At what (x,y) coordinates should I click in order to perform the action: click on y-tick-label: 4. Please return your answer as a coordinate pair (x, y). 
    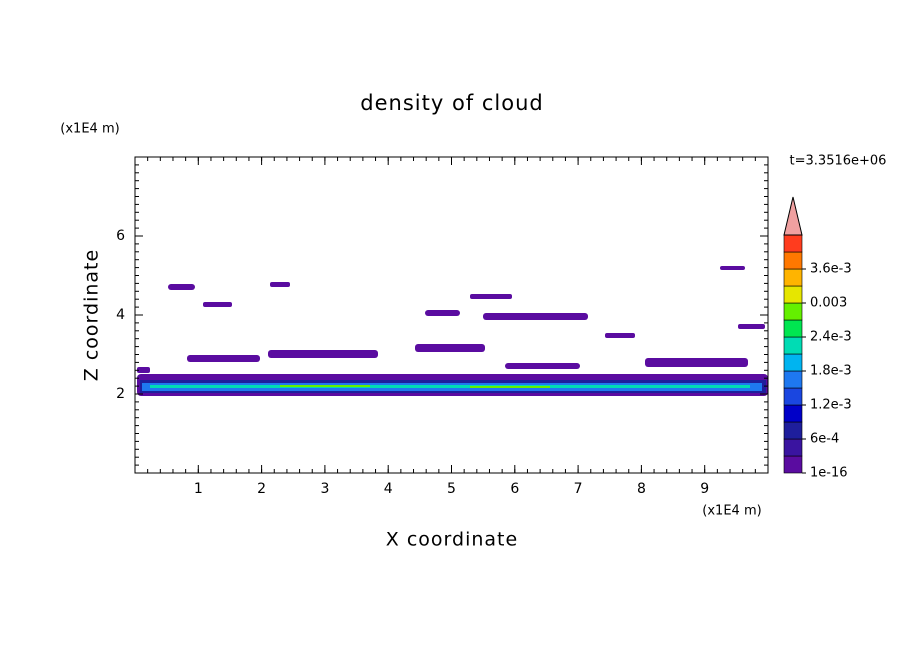
    Looking at the image, I should click on (120, 315).